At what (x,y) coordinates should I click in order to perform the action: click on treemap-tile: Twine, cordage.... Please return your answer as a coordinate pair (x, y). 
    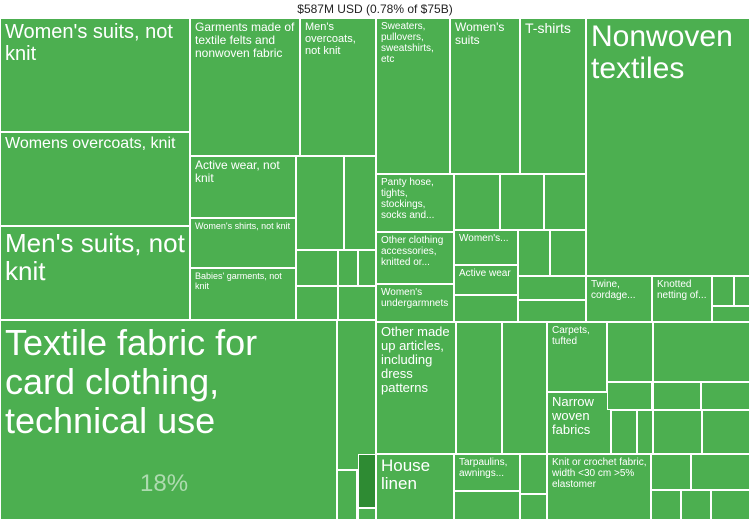
    Looking at the image, I should click on (619, 299).